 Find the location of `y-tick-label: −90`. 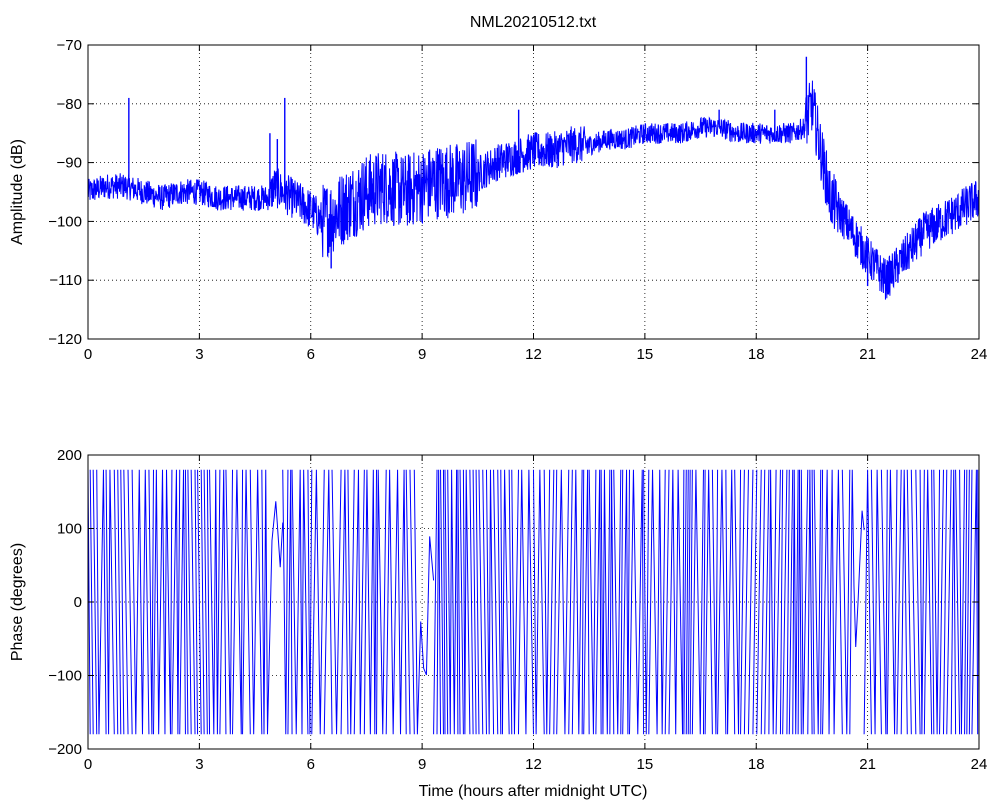

y-tick-label: −90 is located at coordinates (69, 163).